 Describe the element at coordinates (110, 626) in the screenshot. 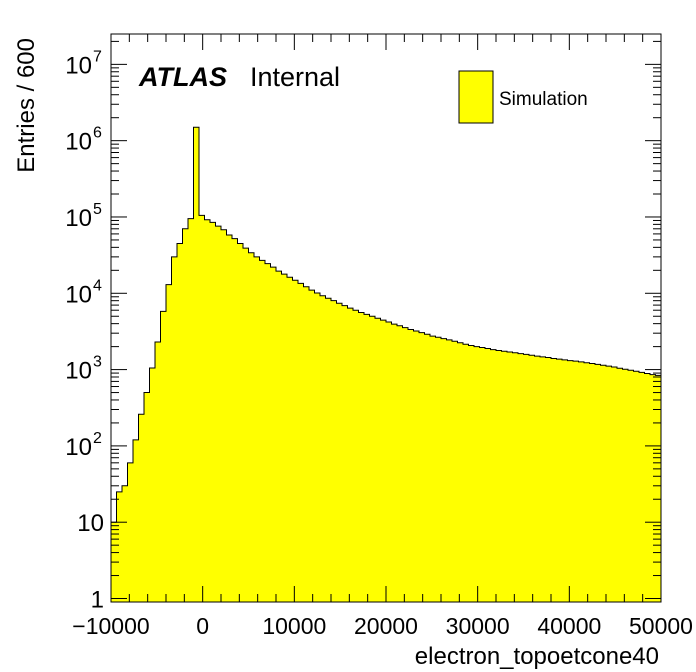

I see `x-tick-label: −10000` at that location.